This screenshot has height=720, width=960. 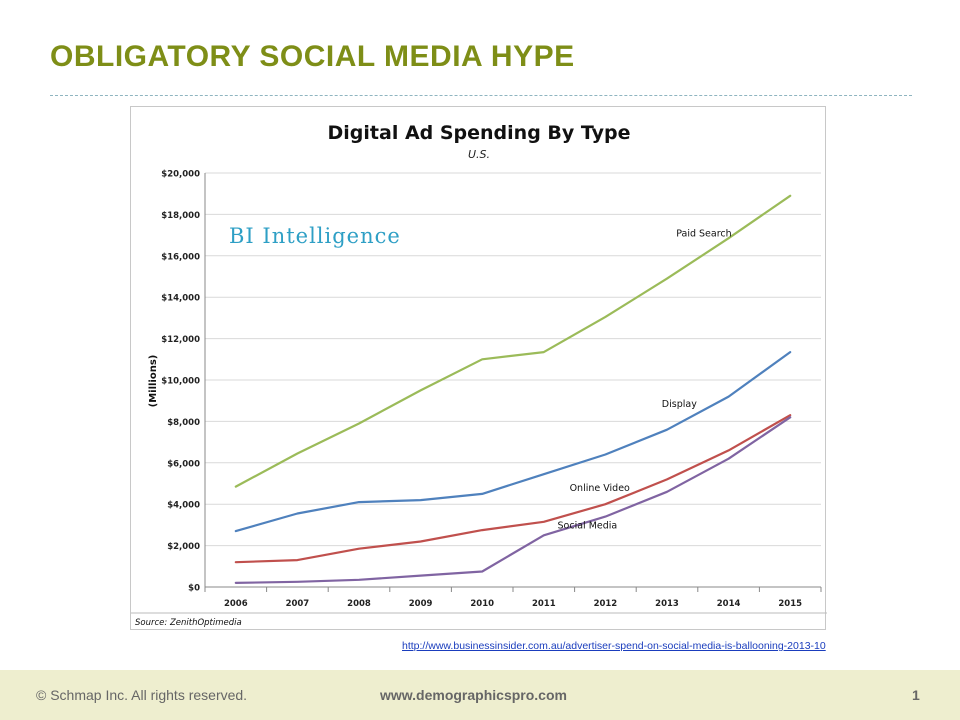 What do you see at coordinates (180, 299) in the screenshot?
I see `y-tick-label: $14,000` at bounding box center [180, 299].